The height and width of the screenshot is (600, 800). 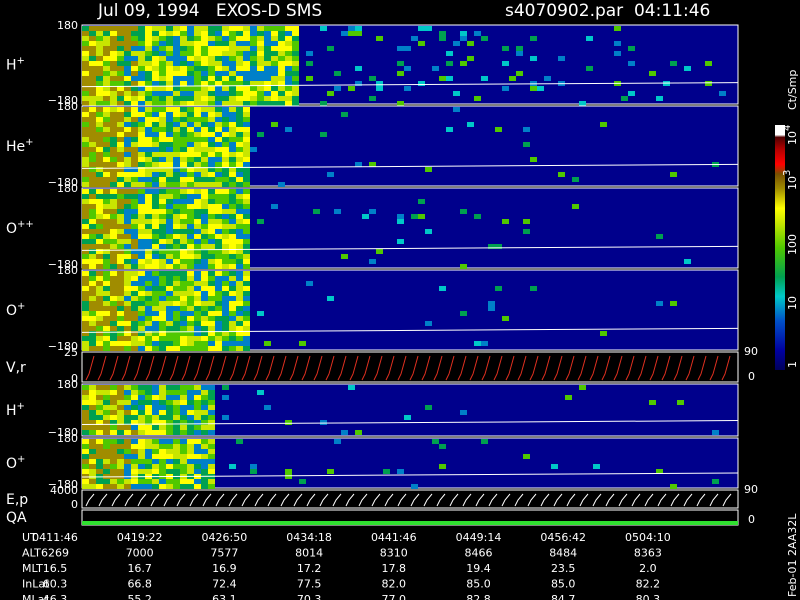 I want to click on panel-label-base: O, so click(x=11, y=311).